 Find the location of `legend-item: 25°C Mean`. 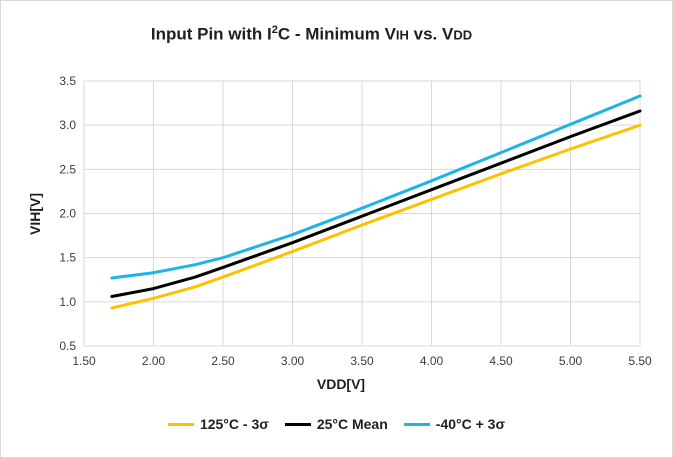

legend-item: 25°C Mean is located at coordinates (336, 424).